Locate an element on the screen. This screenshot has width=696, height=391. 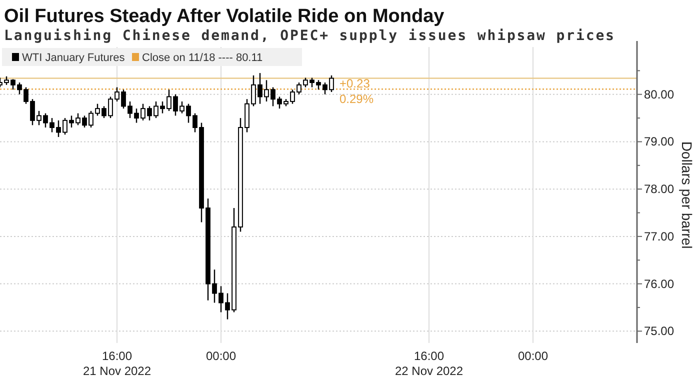
chart-title: Oil Futures Steady After Volatile Ride on Monday is located at coordinates (224, 16).